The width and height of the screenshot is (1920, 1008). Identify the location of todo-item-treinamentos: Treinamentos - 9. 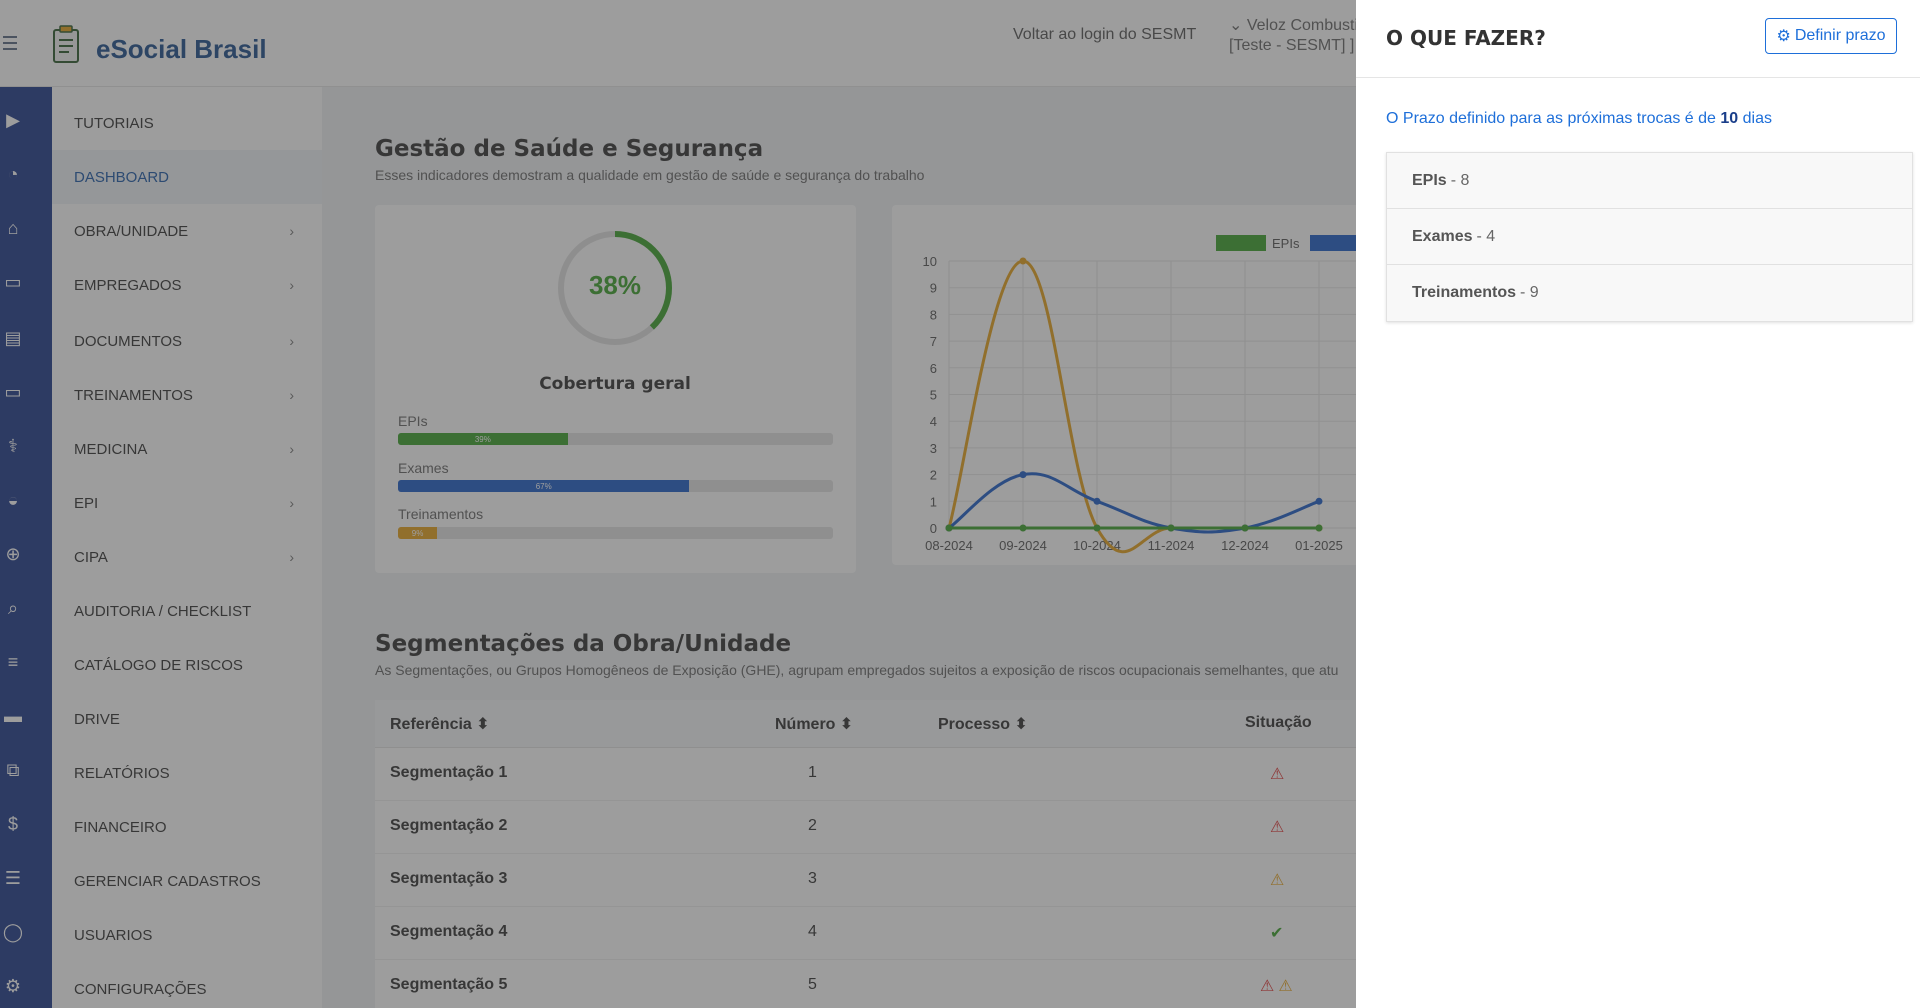
(1649, 293).